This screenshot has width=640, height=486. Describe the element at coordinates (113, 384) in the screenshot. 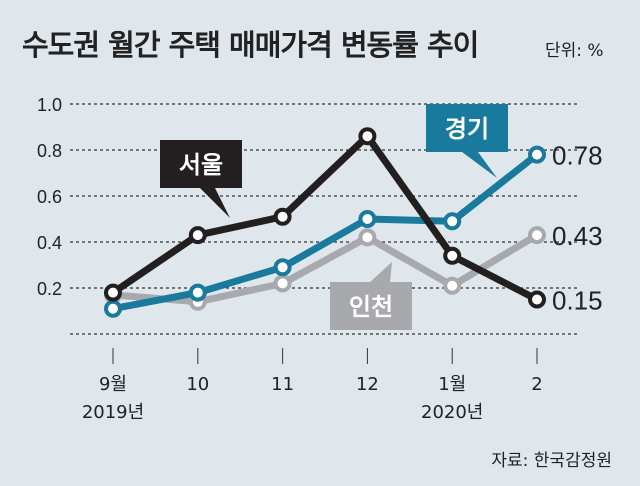

I see `x-tick-label: 9월` at that location.